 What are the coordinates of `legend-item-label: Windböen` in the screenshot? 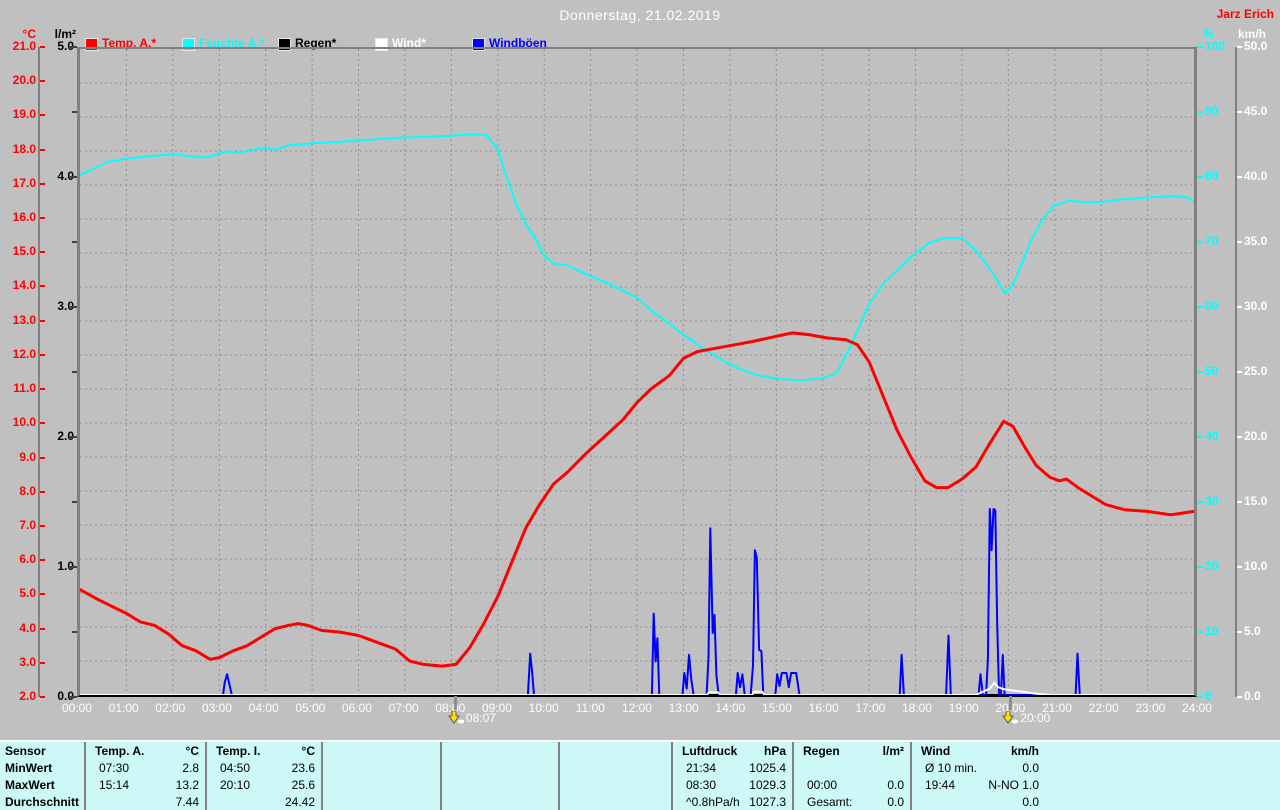 It's located at (518, 43).